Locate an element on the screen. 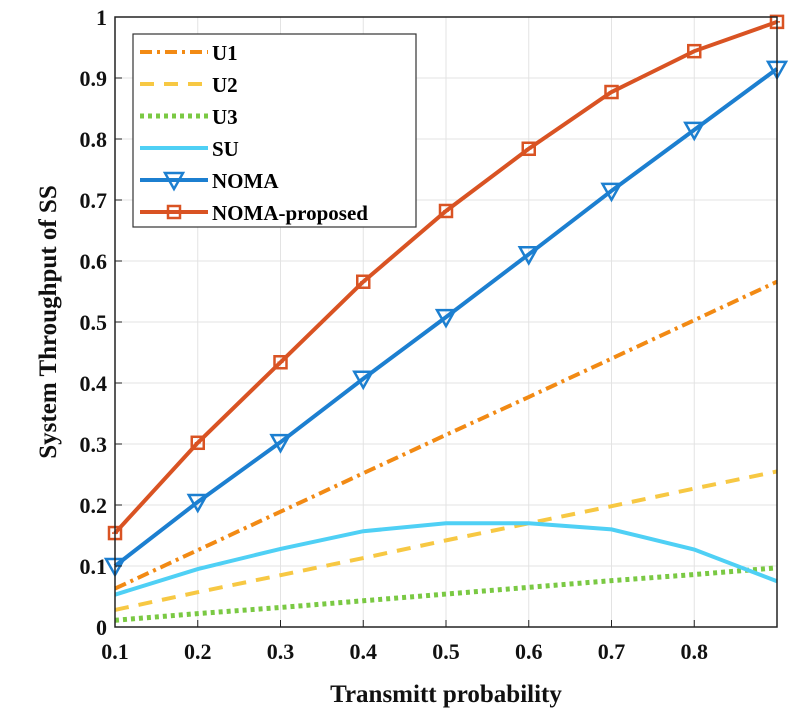  series-su is located at coordinates (446, 559).